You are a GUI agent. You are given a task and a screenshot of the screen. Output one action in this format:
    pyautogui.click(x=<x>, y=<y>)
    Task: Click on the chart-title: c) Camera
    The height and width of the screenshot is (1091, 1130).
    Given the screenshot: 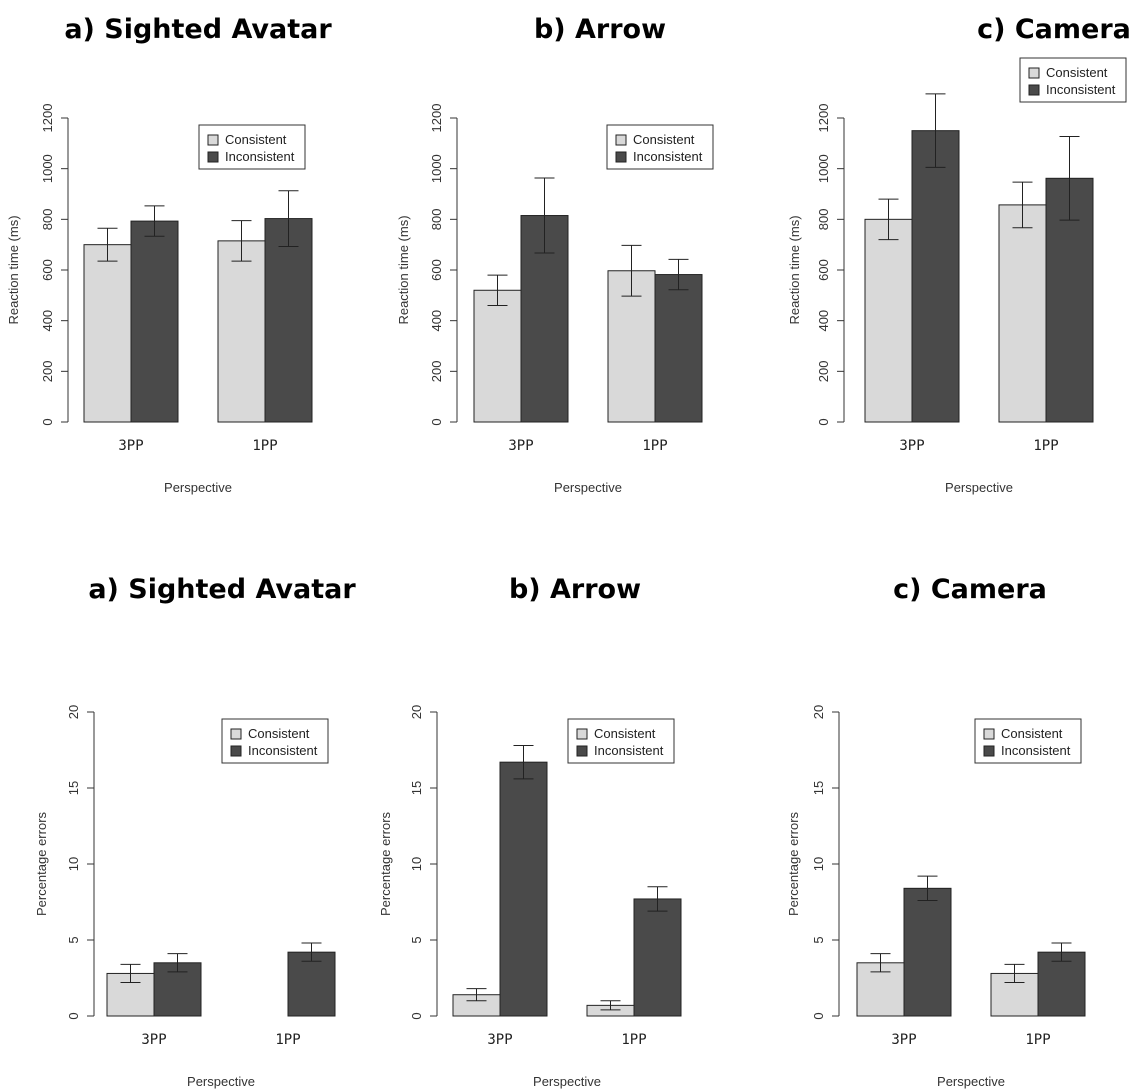 What is the action you would take?
    pyautogui.click(x=970, y=589)
    